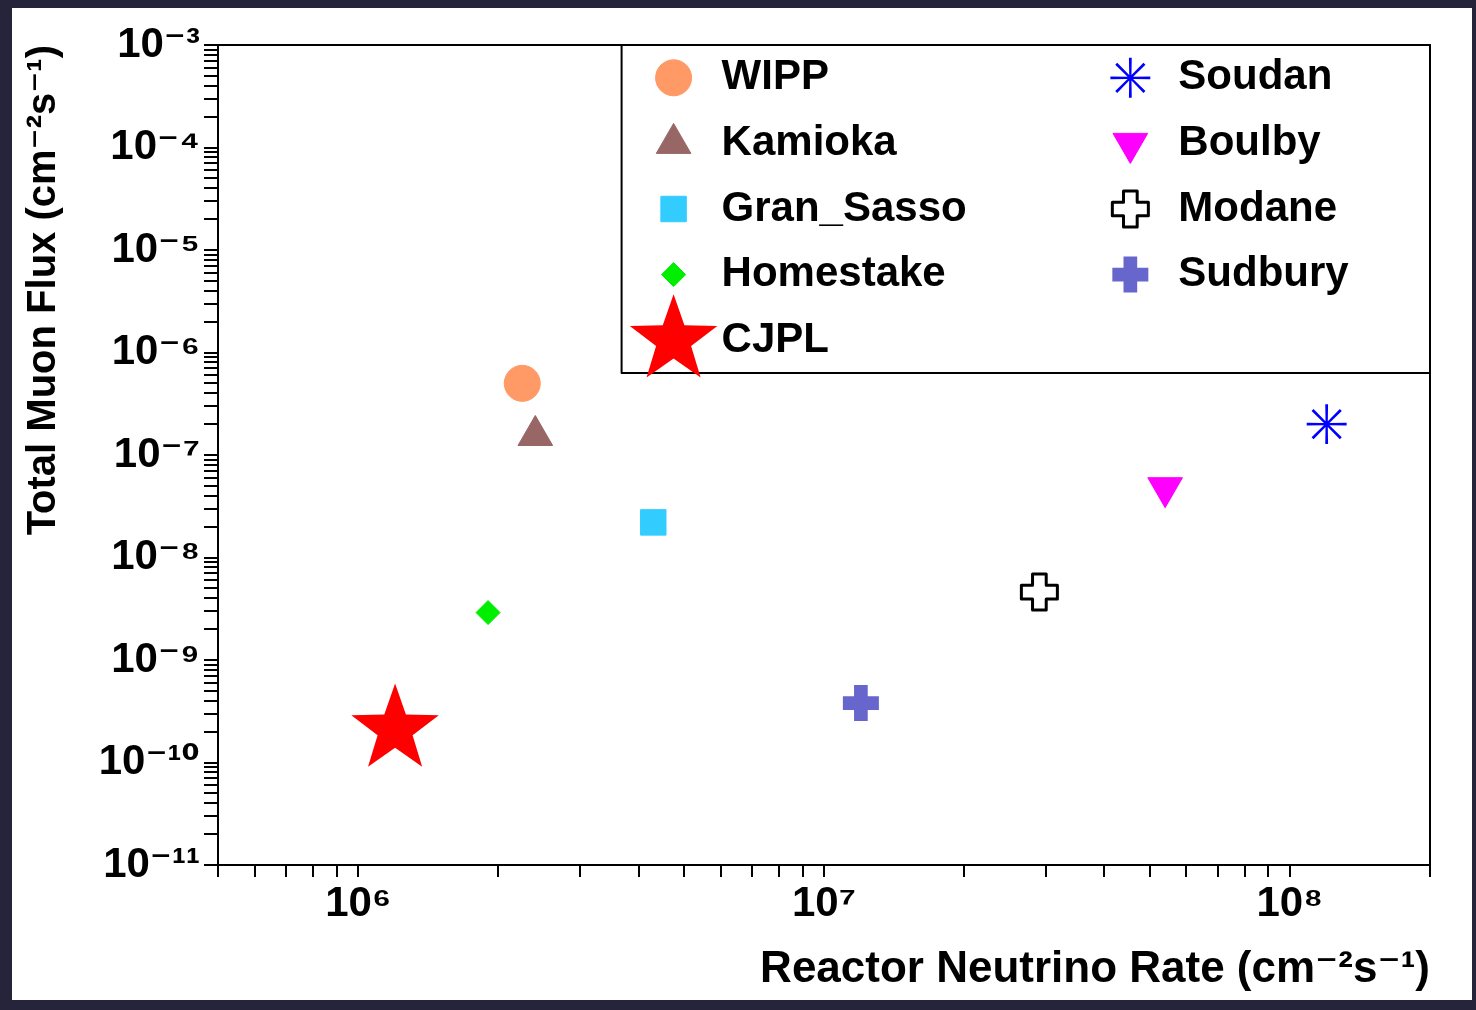  What do you see at coordinates (775, 337) in the screenshot?
I see `legend-label: CJPL` at bounding box center [775, 337].